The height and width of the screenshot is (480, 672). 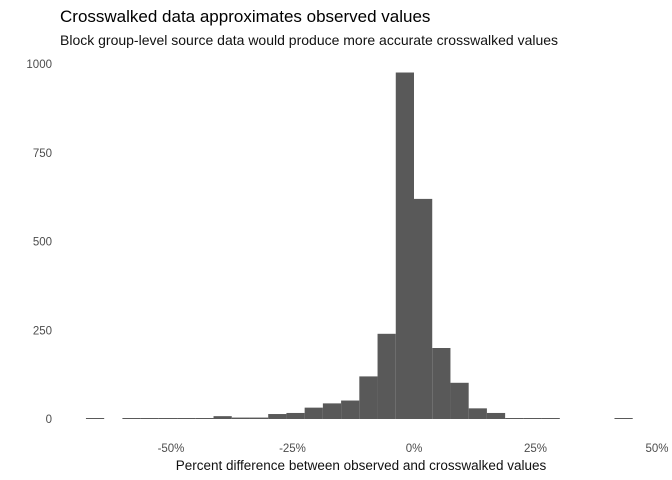 I want to click on y-tick-label: 0, so click(x=49, y=420).